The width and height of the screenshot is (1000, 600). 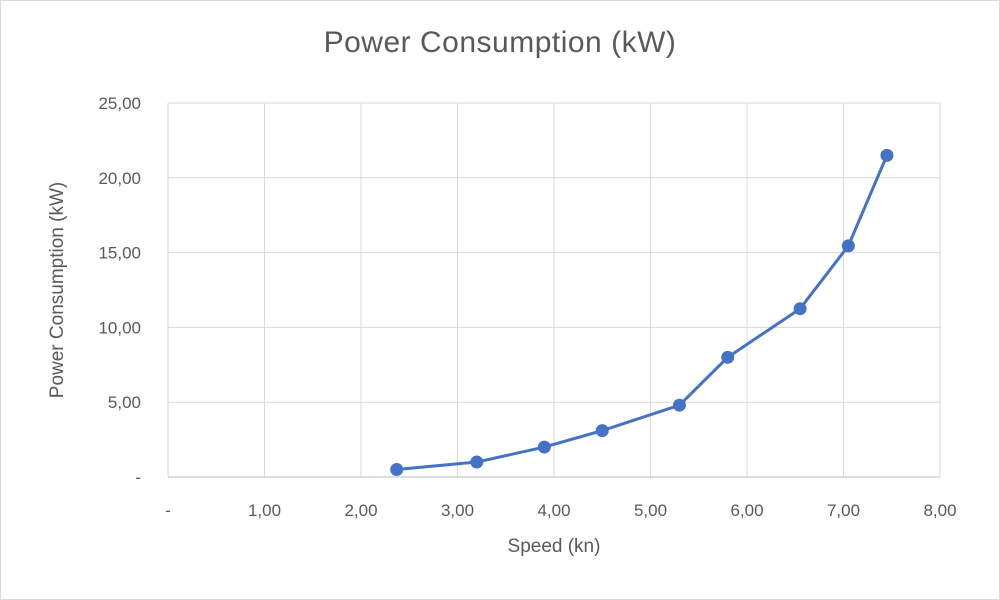 I want to click on x-tick-label: 8,00, so click(x=939, y=510).